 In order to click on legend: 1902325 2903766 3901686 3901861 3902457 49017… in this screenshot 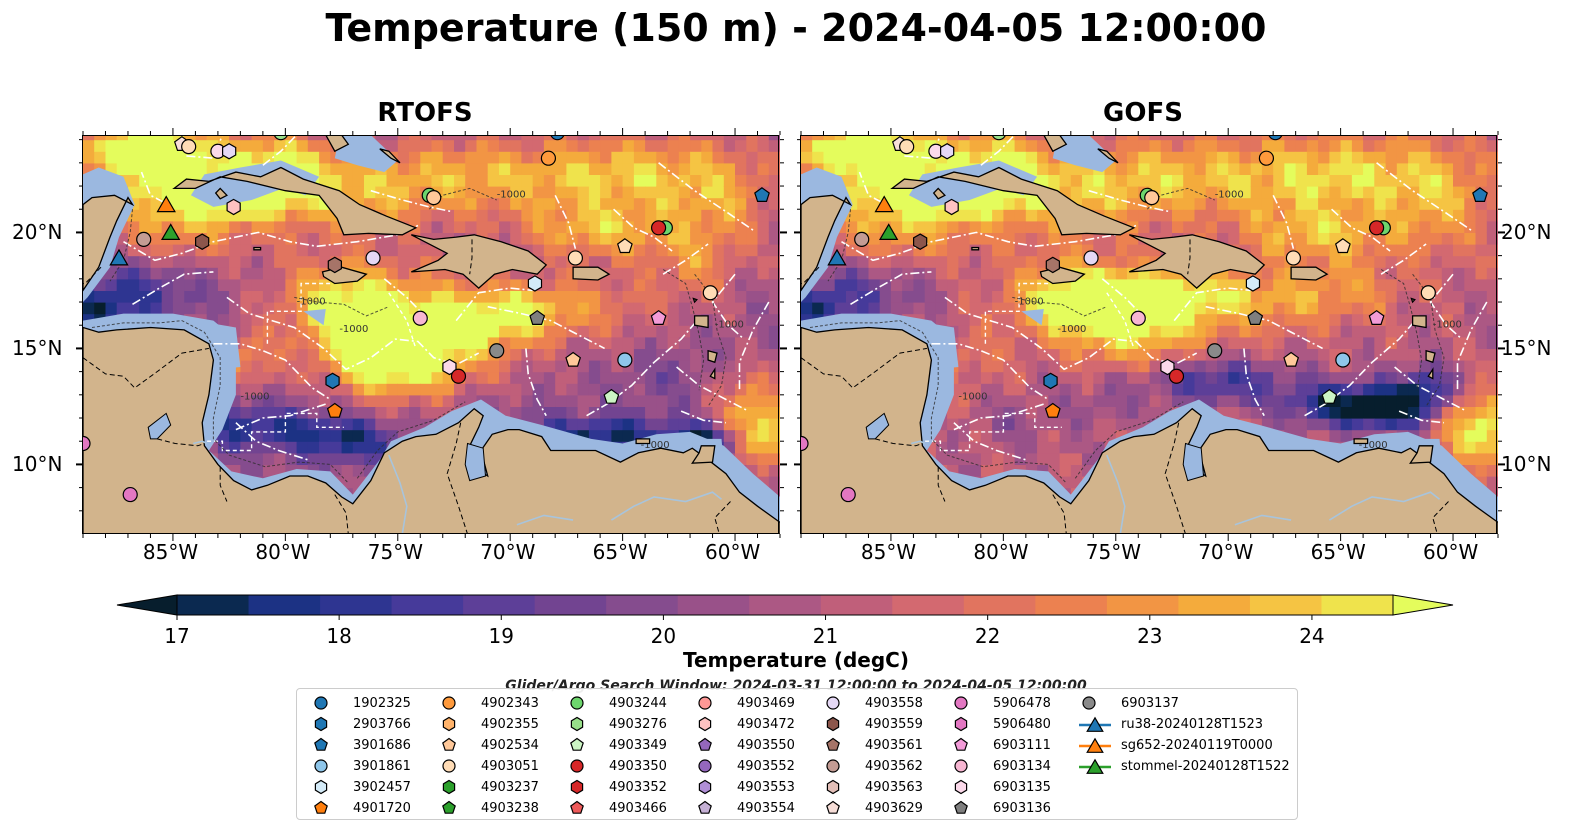, I will do `click(797, 754)`.